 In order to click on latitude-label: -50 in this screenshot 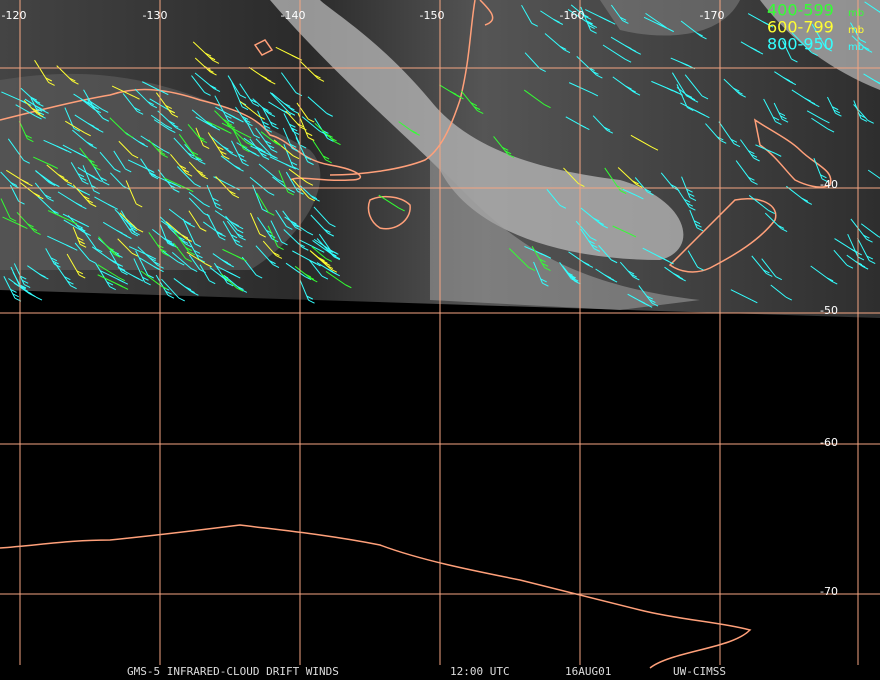, I will do `click(829, 310)`.